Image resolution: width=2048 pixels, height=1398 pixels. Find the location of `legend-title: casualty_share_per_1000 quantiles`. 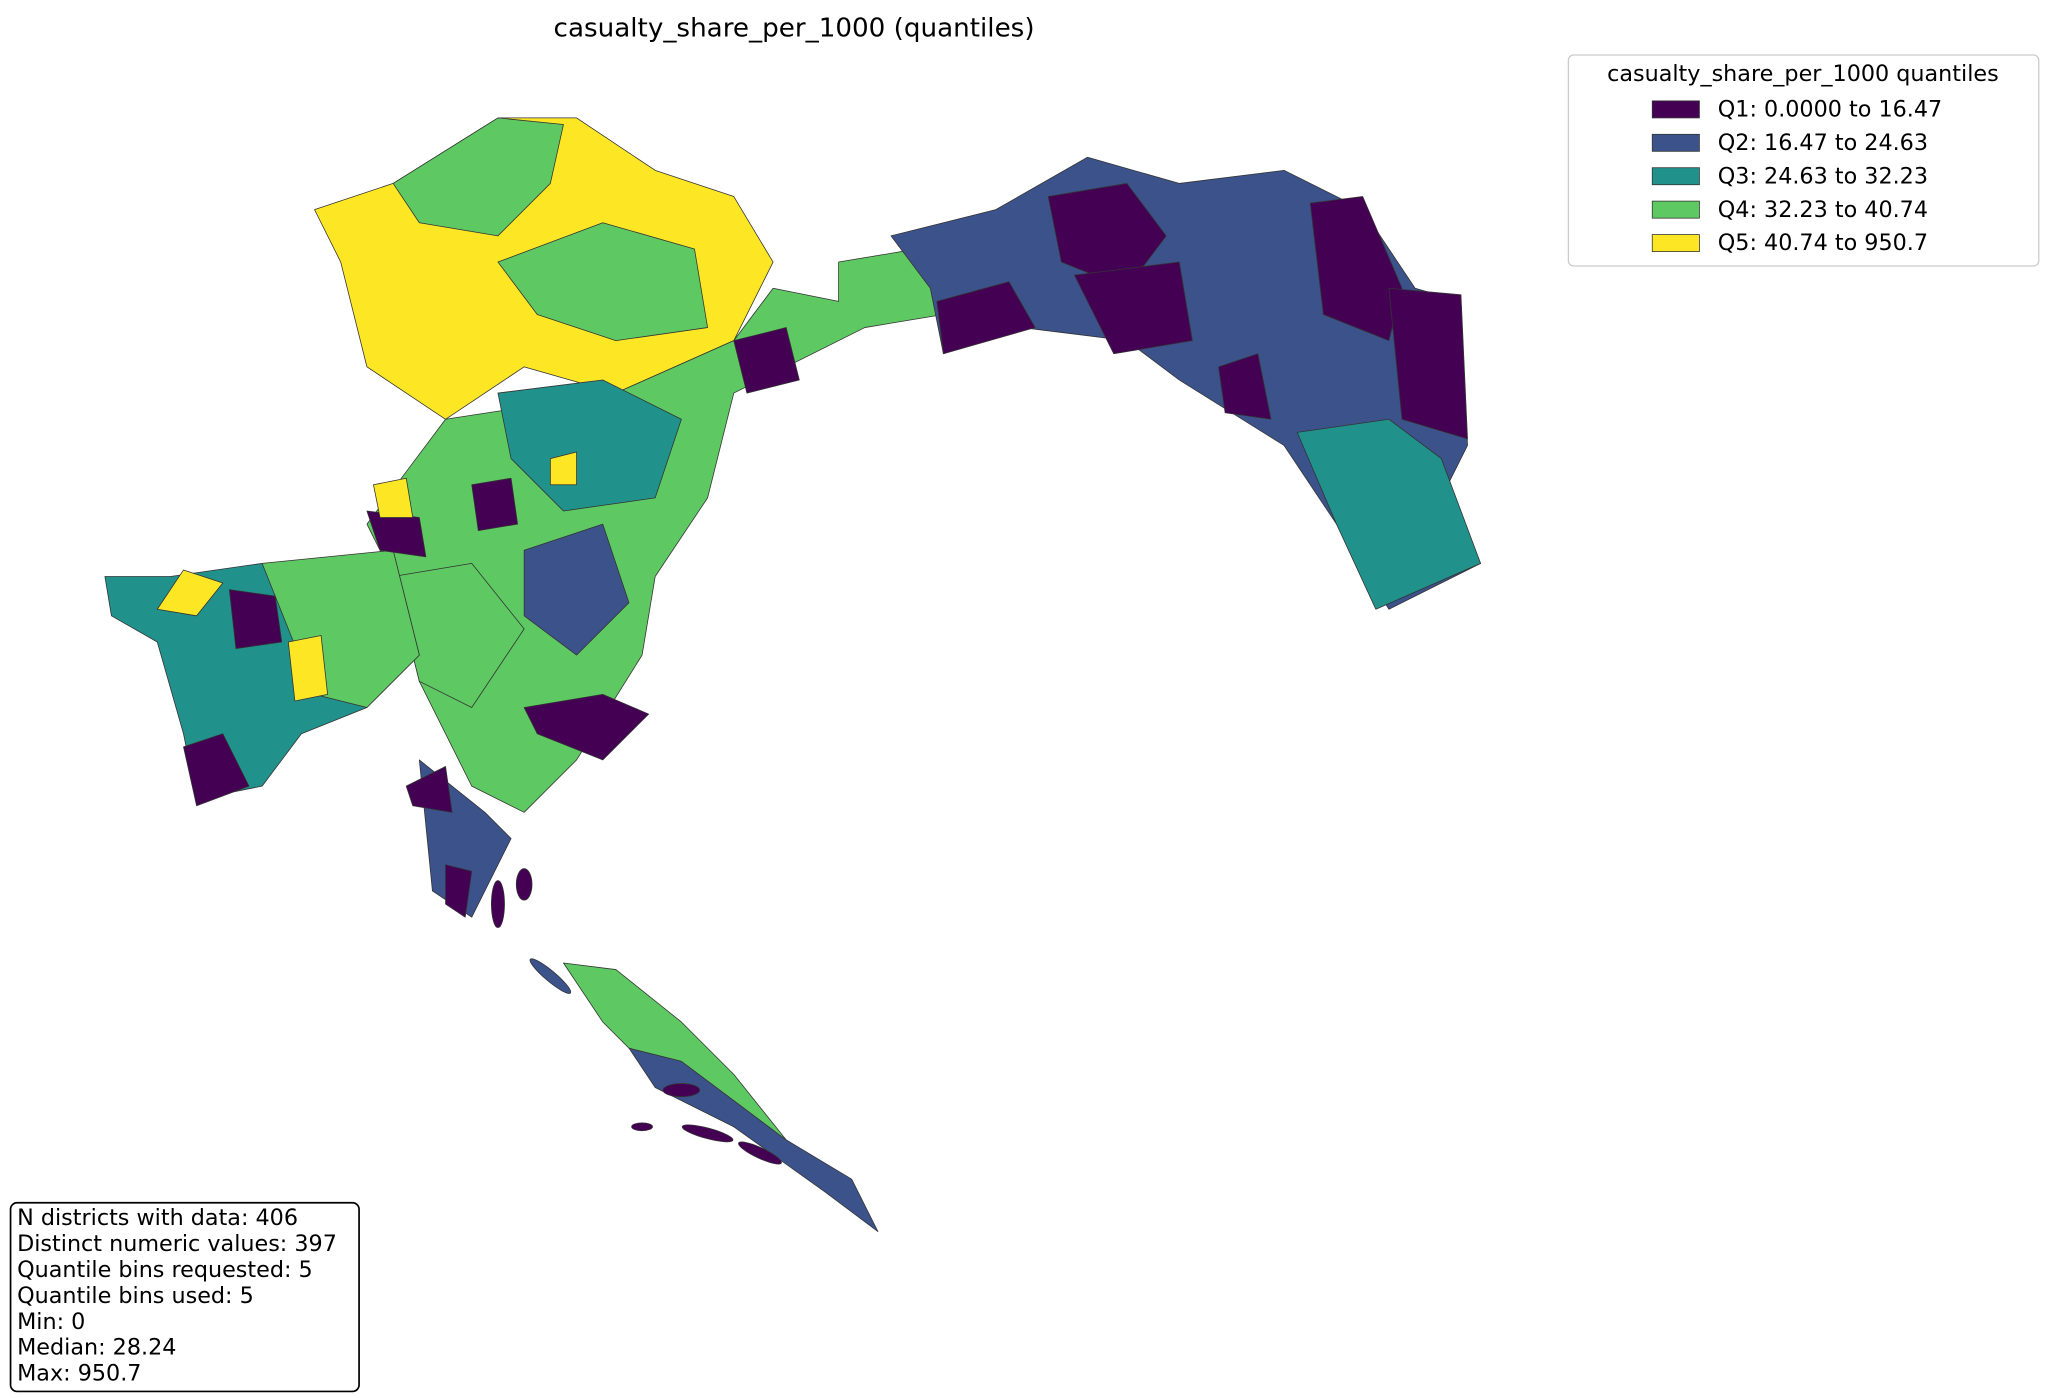

legend-title: casualty_share_per_1000 quantiles is located at coordinates (1803, 74).